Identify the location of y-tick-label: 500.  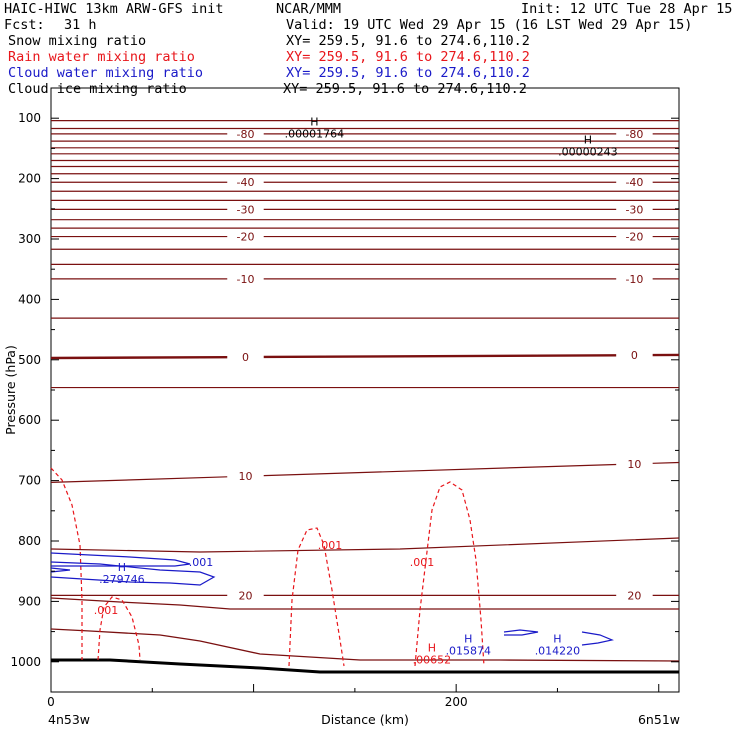
(29, 360).